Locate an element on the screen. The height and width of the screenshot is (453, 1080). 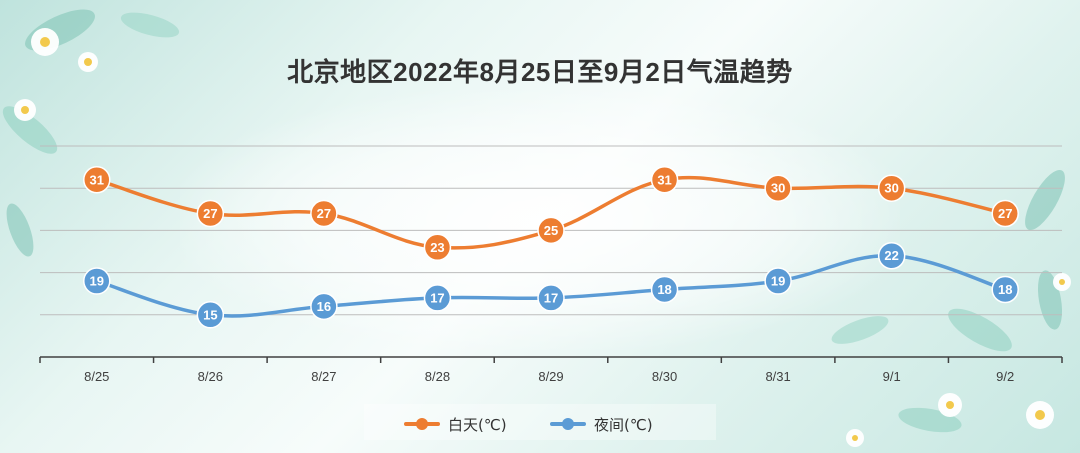
day-data-label: 23 is located at coordinates (437, 247).